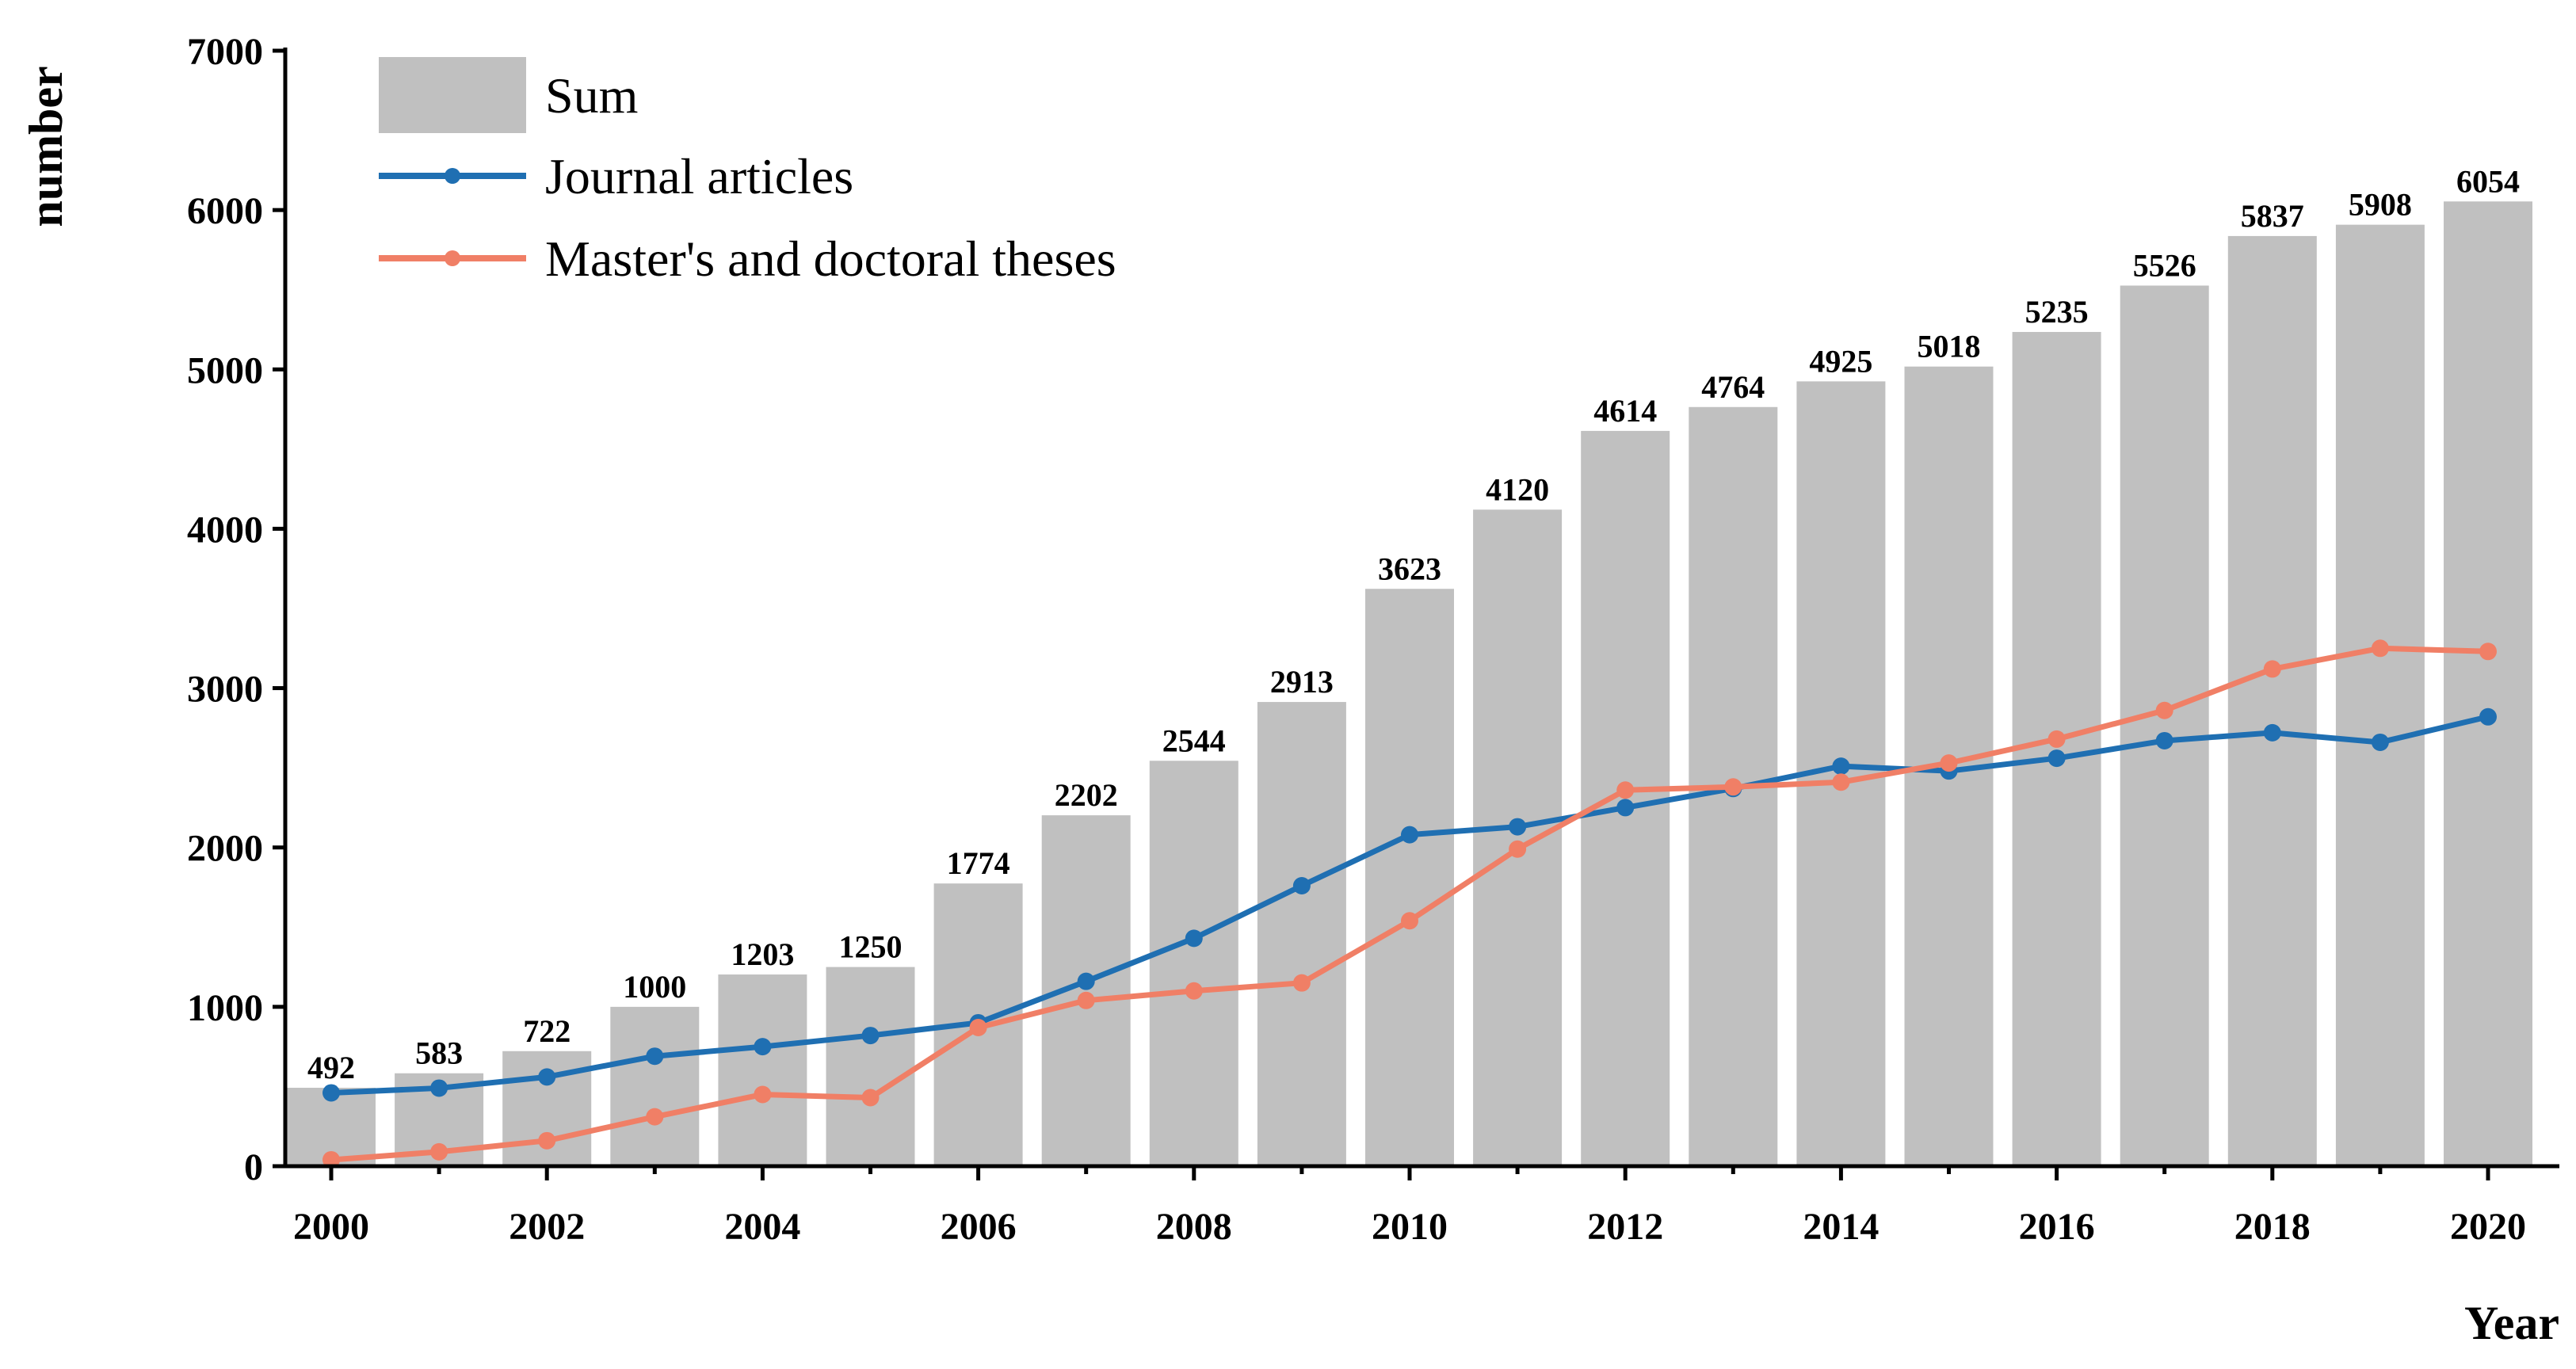 This screenshot has height=1369, width=2576. What do you see at coordinates (1193, 963) in the screenshot?
I see `bar-2008` at bounding box center [1193, 963].